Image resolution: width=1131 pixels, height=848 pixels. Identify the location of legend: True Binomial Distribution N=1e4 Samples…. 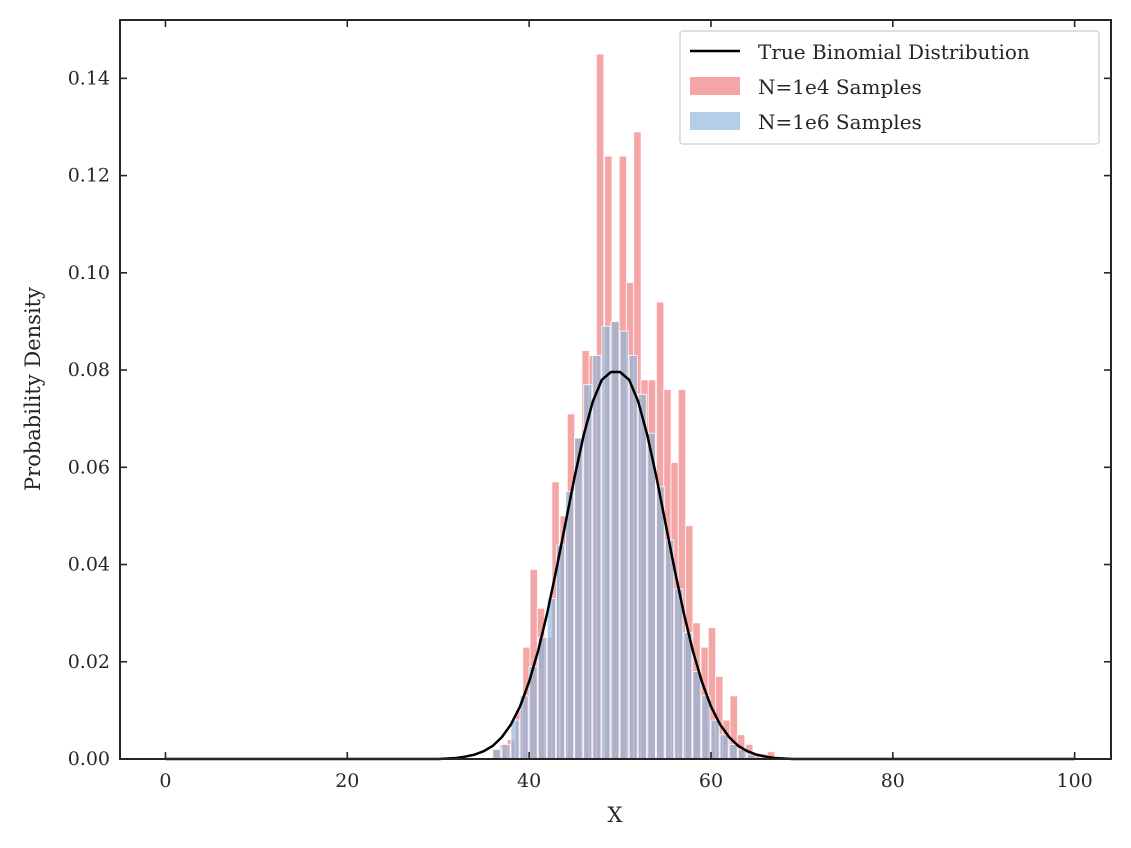
(889, 87).